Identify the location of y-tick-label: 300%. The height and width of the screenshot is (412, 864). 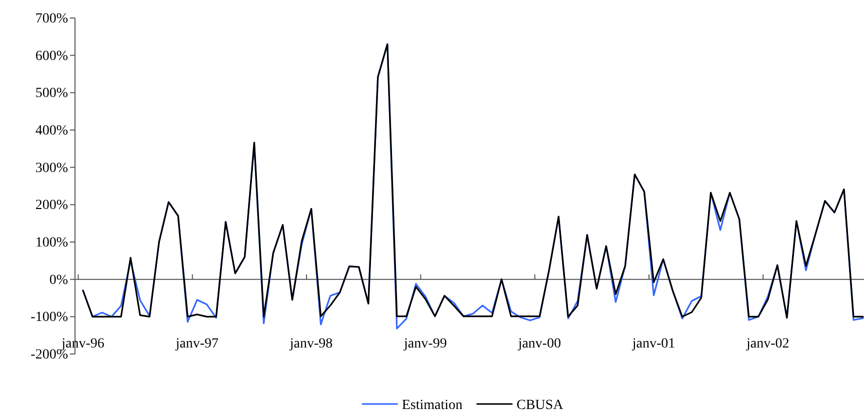
(51, 168).